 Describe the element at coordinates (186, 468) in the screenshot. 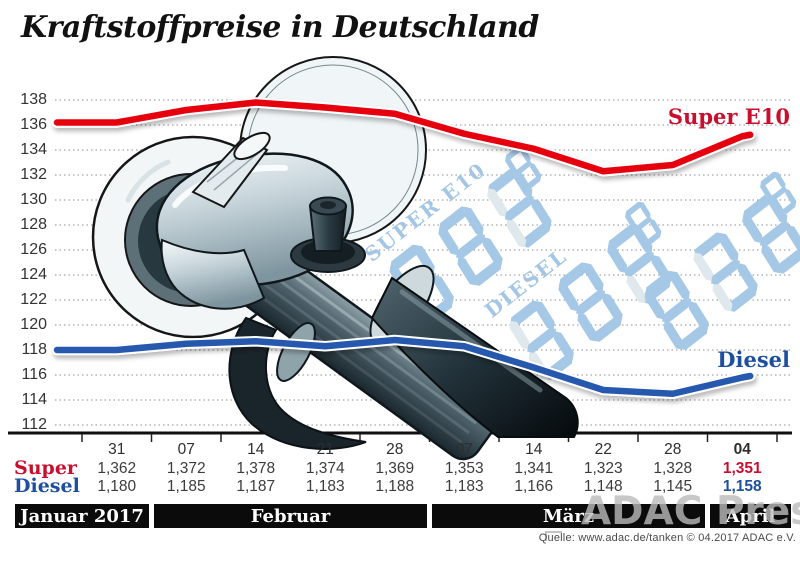

I see `super-price-cell: 1,372` at that location.